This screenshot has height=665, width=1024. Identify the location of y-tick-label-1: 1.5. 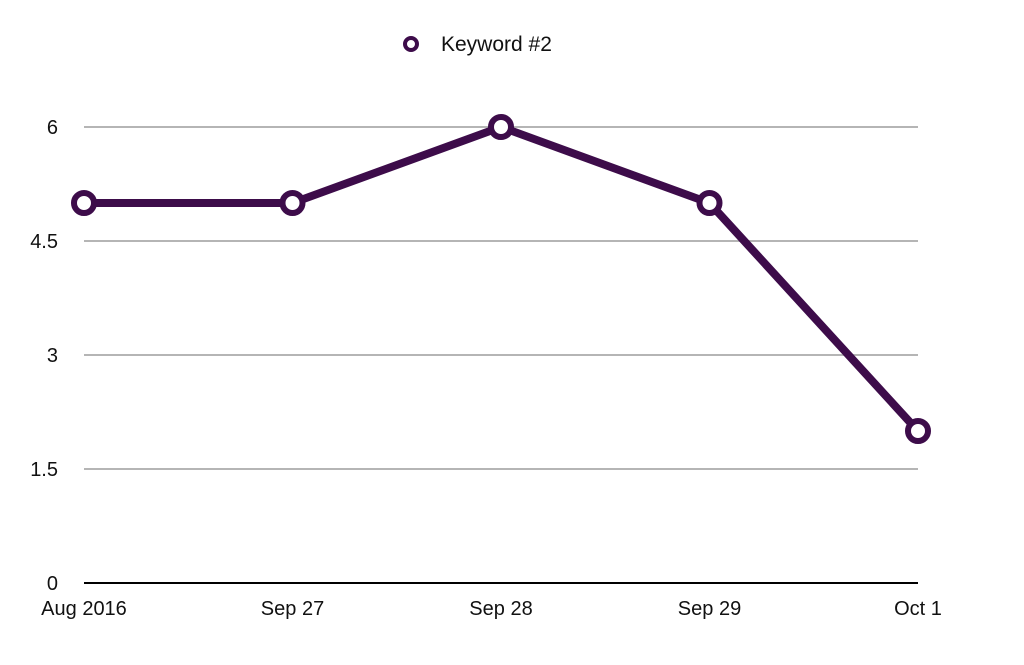
(44, 470).